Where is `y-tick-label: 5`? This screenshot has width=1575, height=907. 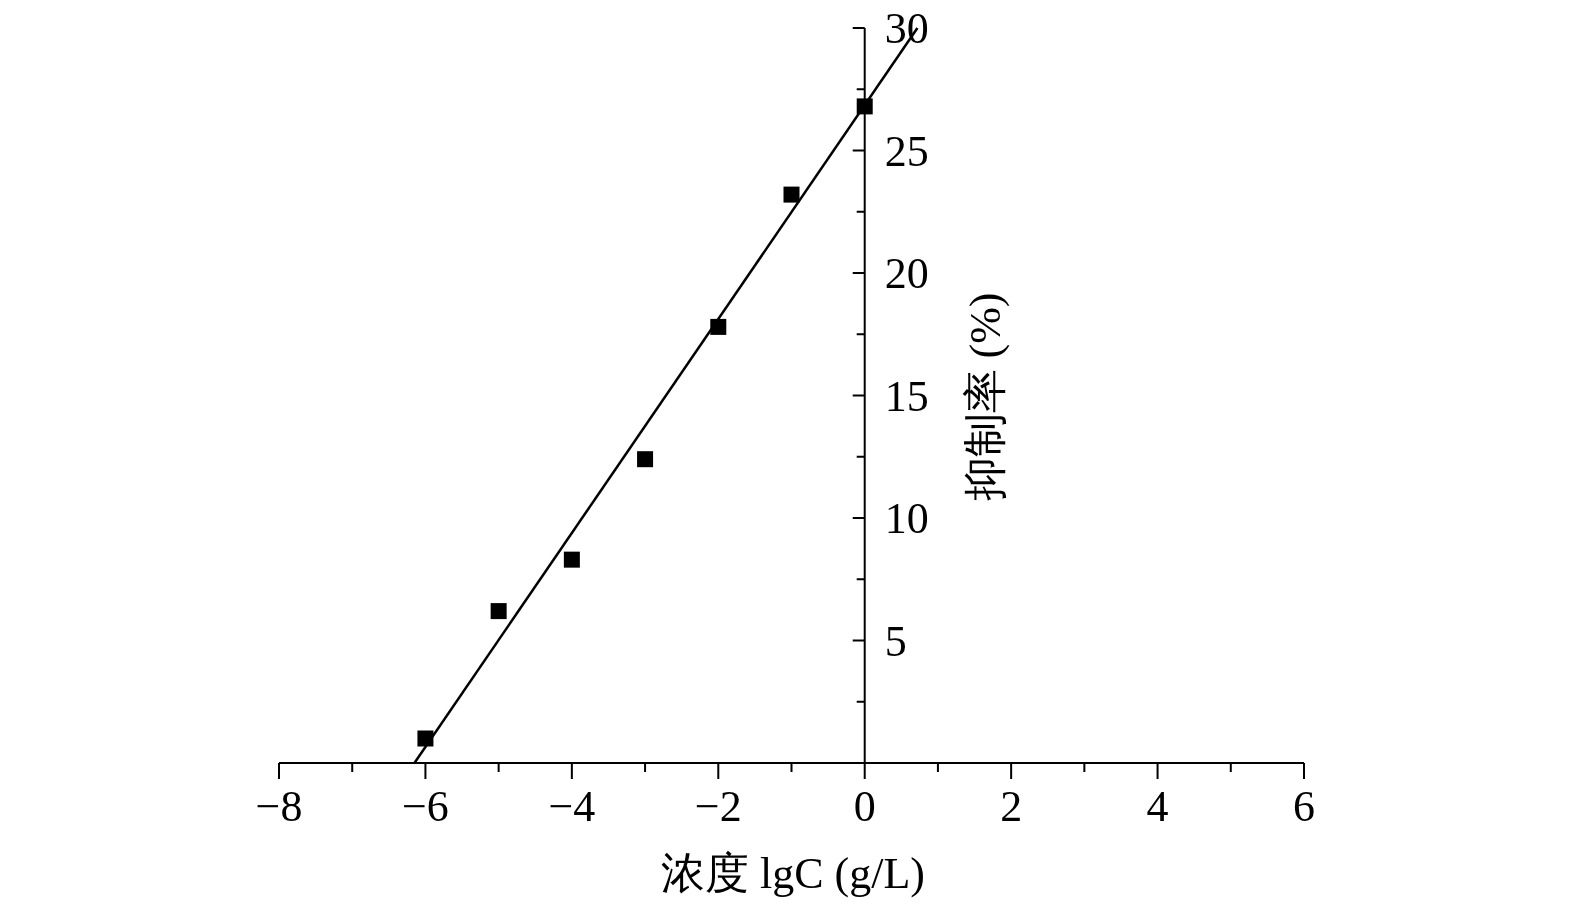
y-tick-label: 5 is located at coordinates (895, 641).